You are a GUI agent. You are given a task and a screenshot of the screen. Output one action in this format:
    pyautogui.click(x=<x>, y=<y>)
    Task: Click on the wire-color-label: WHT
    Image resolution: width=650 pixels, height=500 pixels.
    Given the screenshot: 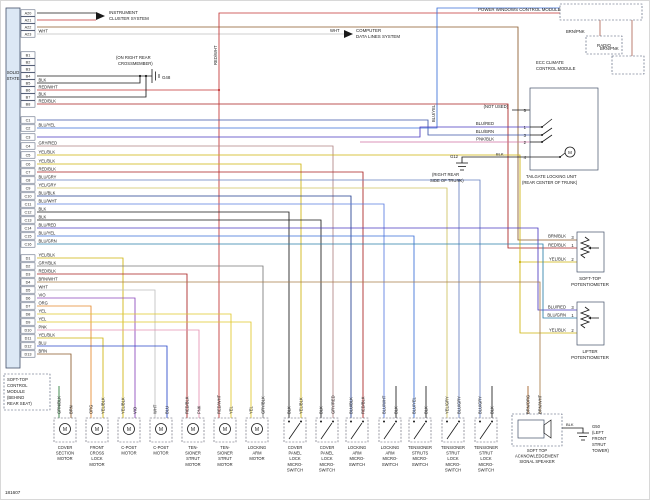 What is the action you would take?
    pyautogui.click(x=155, y=409)
    